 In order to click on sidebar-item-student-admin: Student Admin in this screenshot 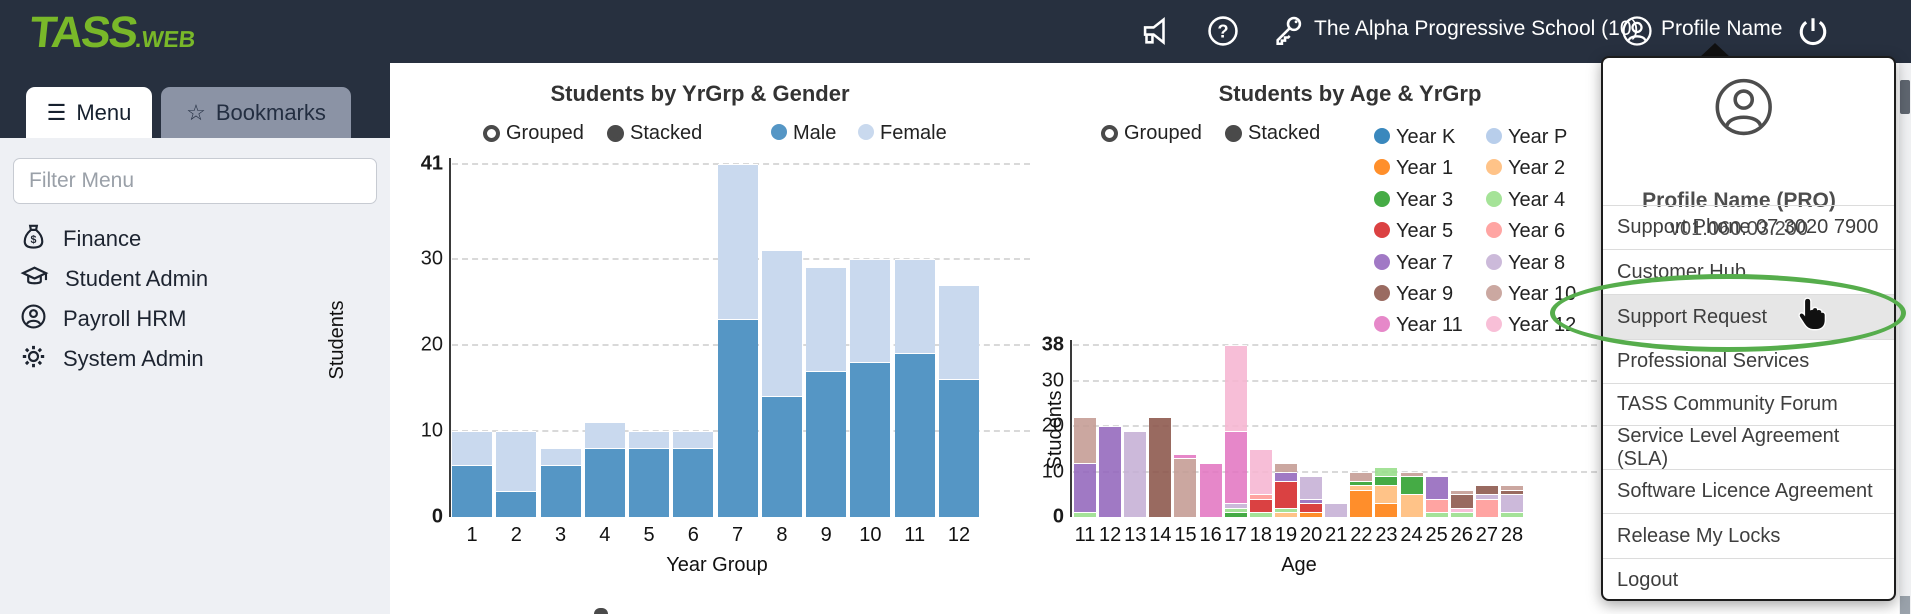, I will do `click(195, 279)`.